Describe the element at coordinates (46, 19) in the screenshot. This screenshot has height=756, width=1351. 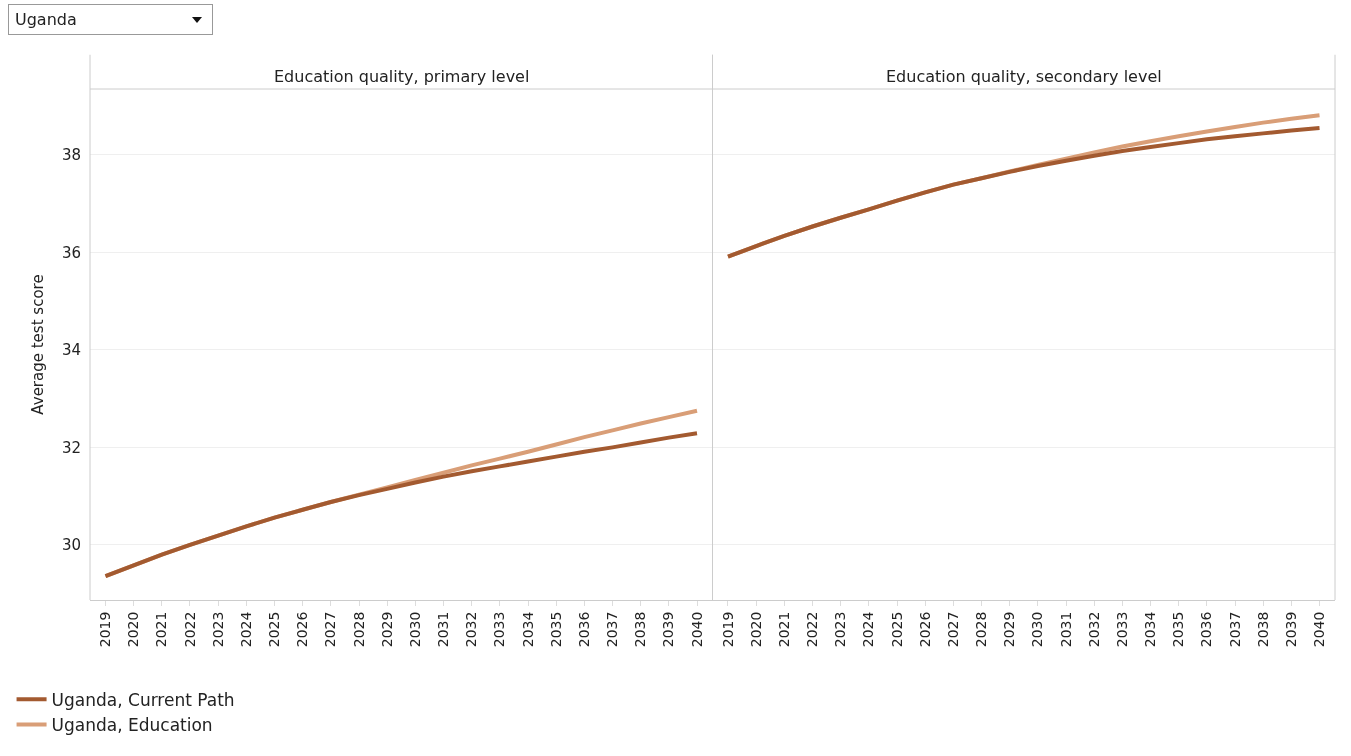
I see `text: Uganda` at that location.